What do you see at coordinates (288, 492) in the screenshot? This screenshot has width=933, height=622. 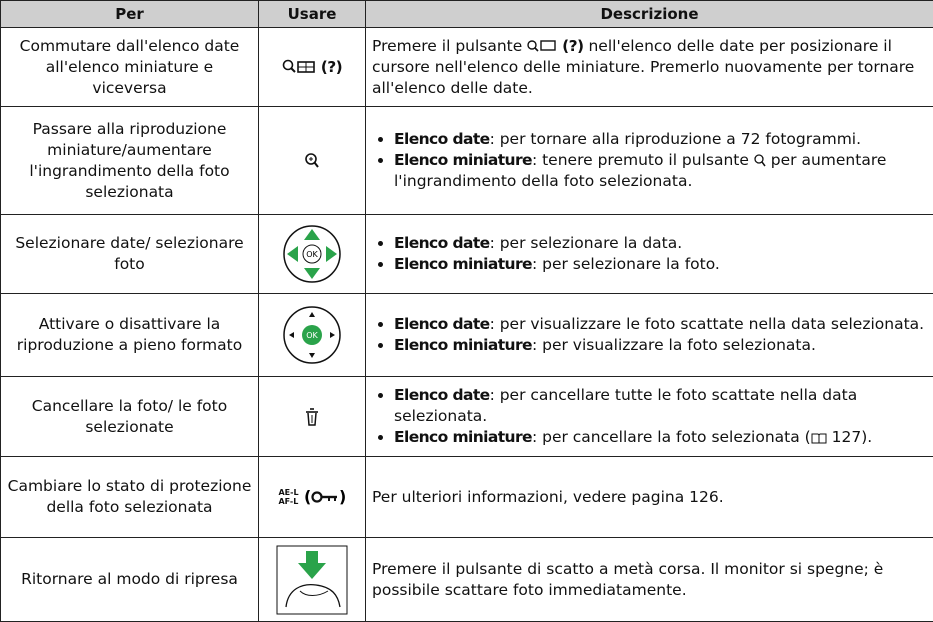 I see `text: AE-L` at bounding box center [288, 492].